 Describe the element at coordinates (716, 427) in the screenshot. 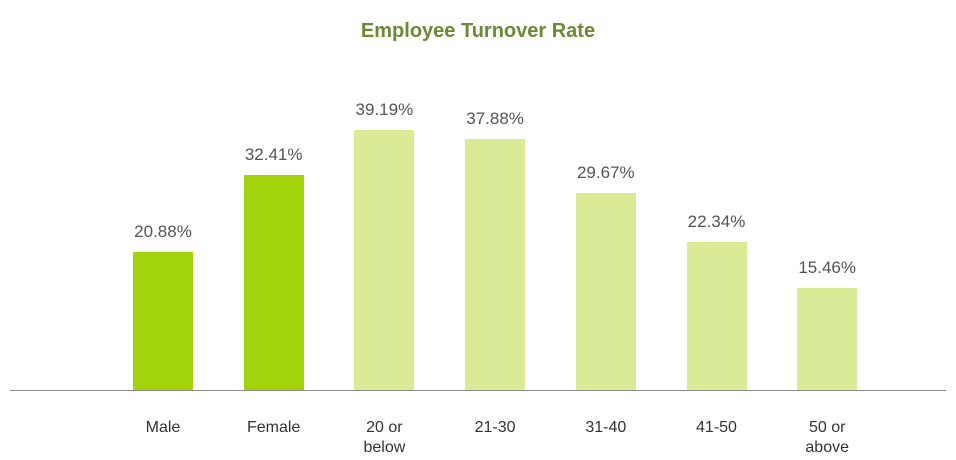

I see `x-tick-label: 41-50` at that location.